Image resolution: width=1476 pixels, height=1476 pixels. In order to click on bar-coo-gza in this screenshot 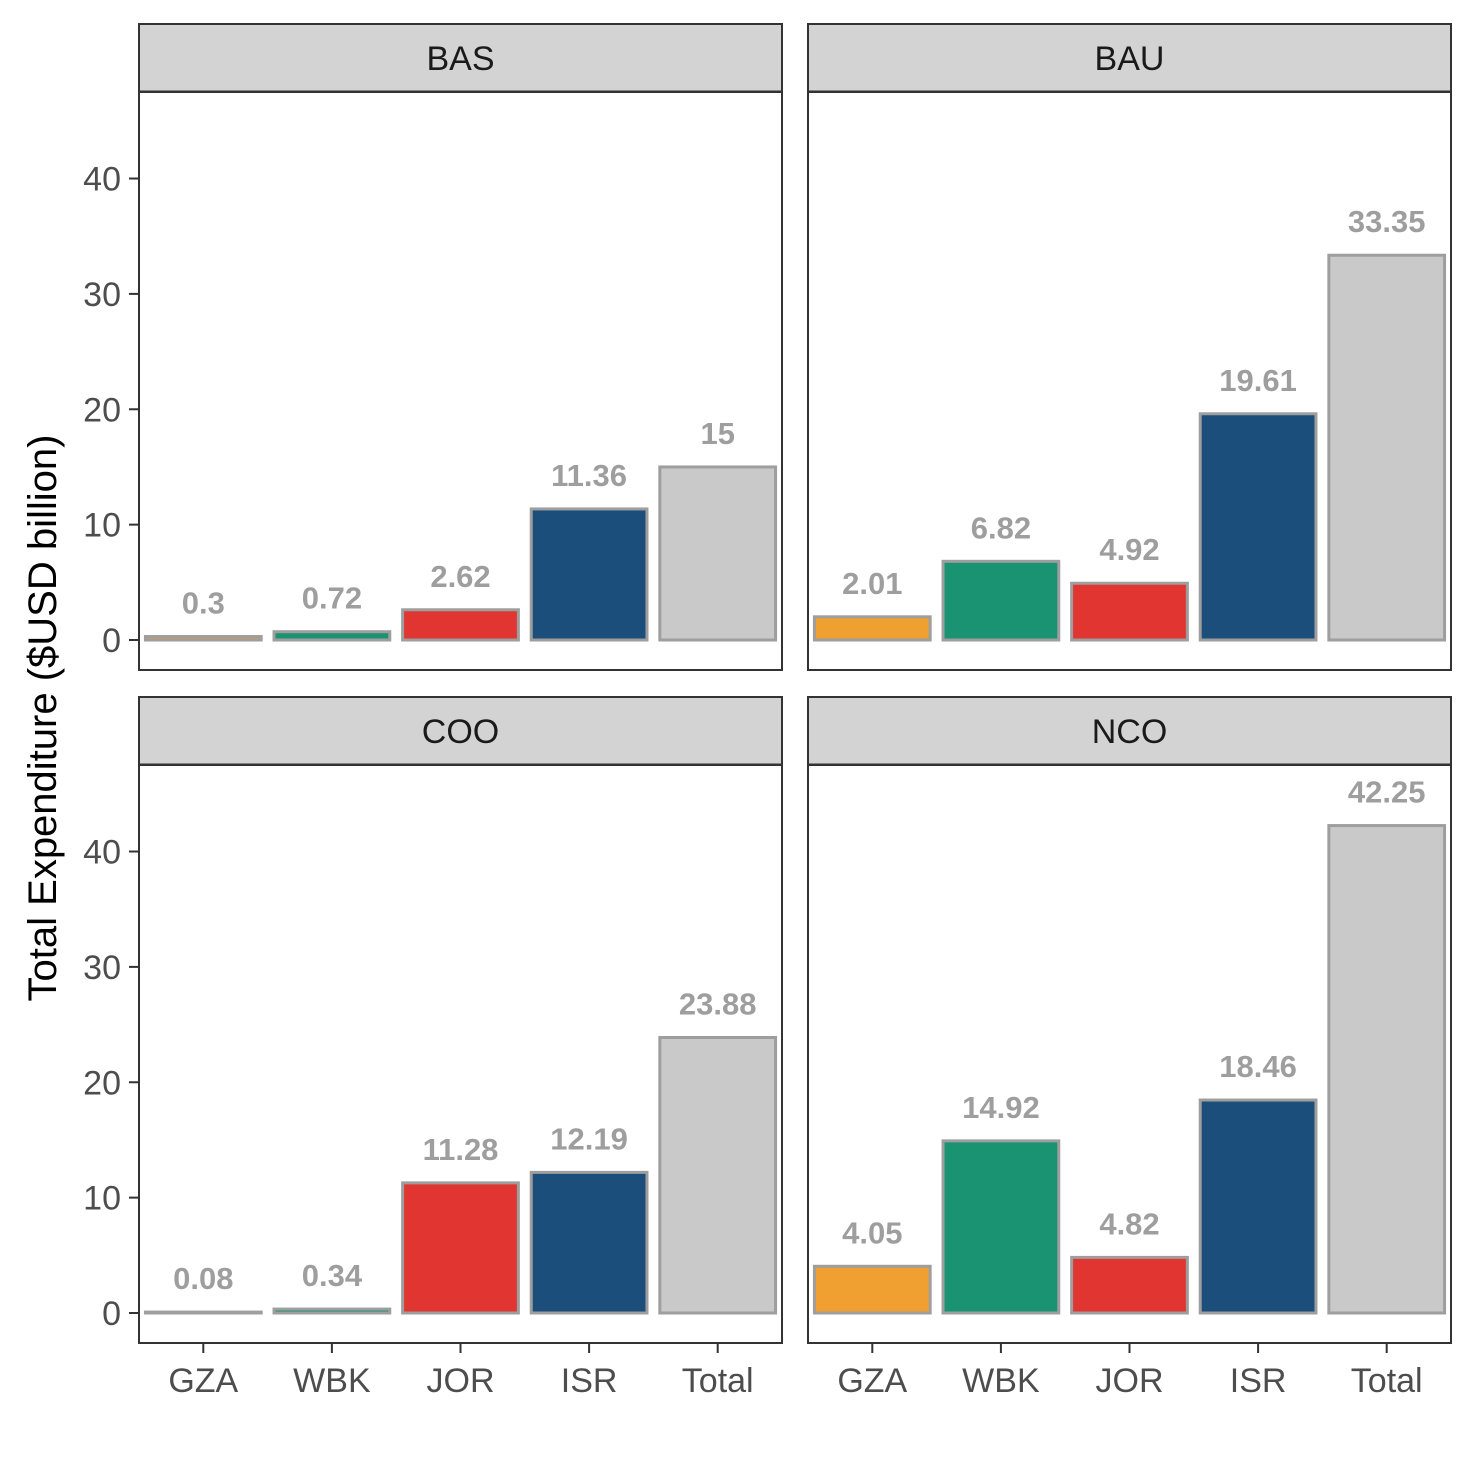, I will do `click(203, 1312)`.